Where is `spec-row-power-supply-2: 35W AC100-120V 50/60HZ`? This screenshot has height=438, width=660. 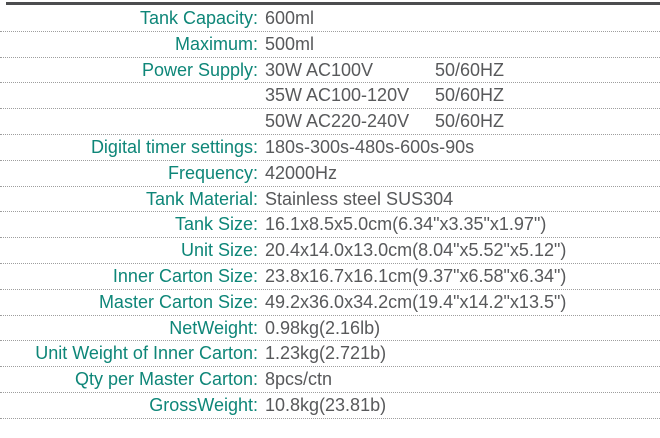
spec-row-power-supply-2: 35W AC100-120V 50/60HZ is located at coordinates (330, 96).